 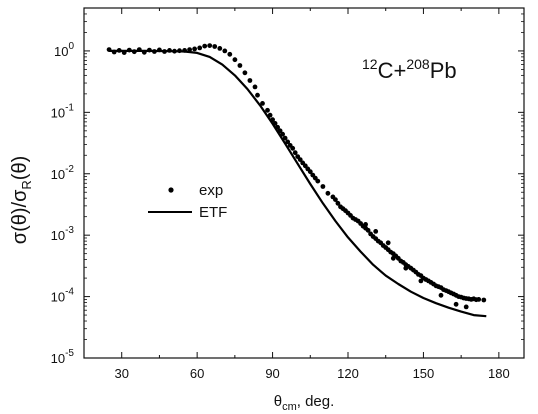 I want to click on annotation-superscript-12: 12, so click(x=370, y=64).